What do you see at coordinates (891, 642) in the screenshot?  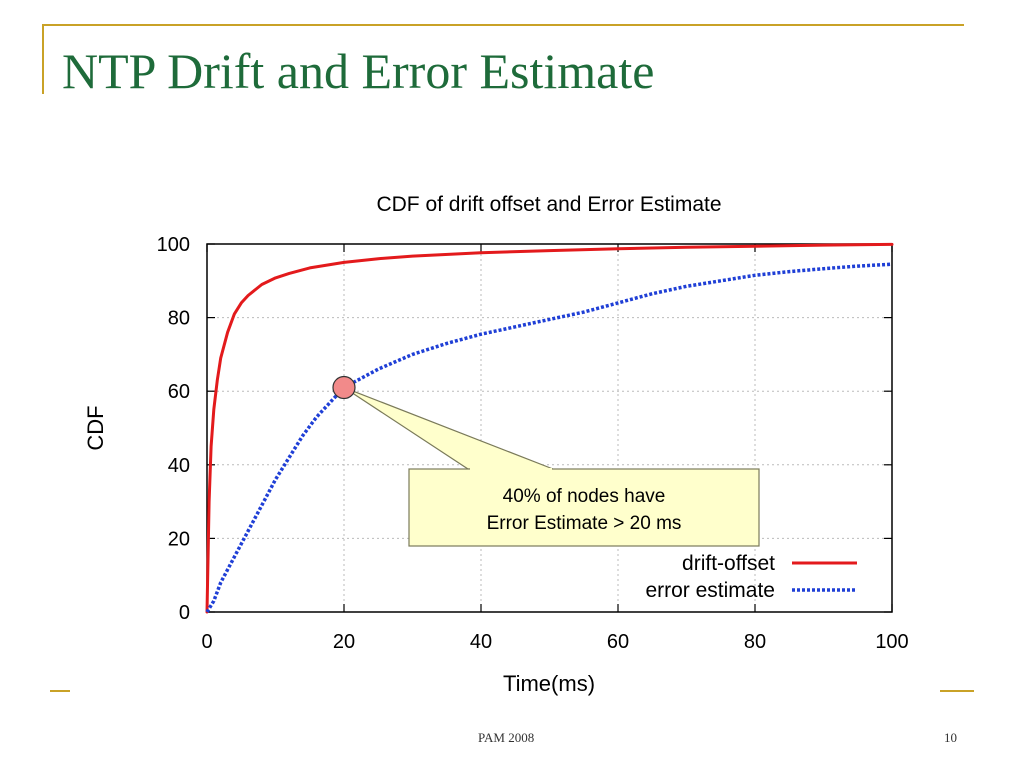 I see `x-tick-label: 100` at bounding box center [891, 642].